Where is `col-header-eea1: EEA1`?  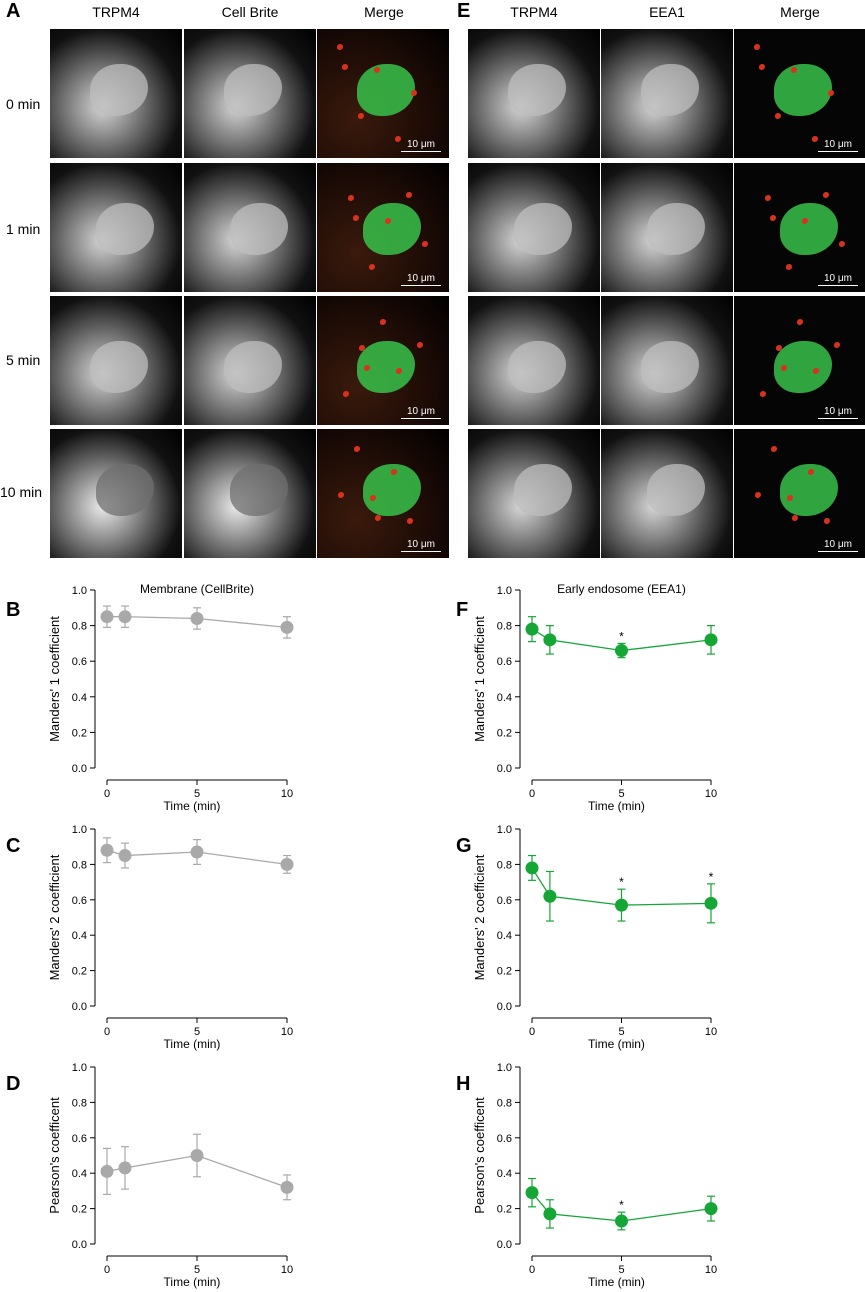
col-header-eea1: EEA1 is located at coordinates (667, 12).